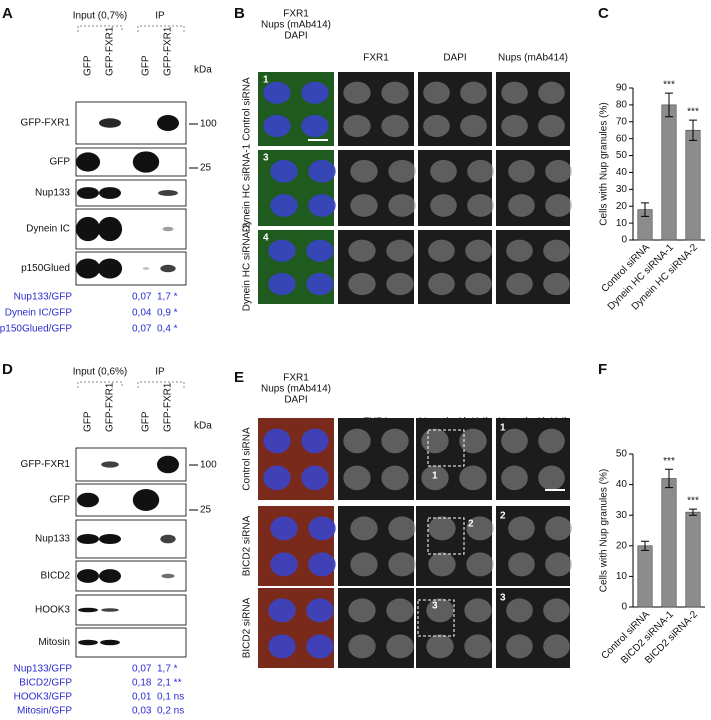  Describe the element at coordinates (603, 13) in the screenshot. I see `panel-letter: C` at that location.